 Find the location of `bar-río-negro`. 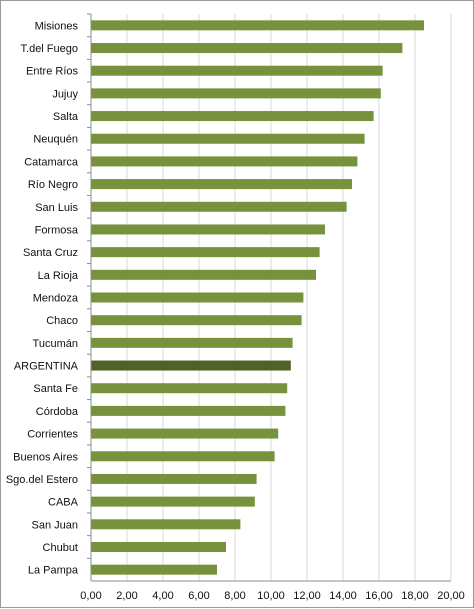

bar-río-negro is located at coordinates (221, 184).